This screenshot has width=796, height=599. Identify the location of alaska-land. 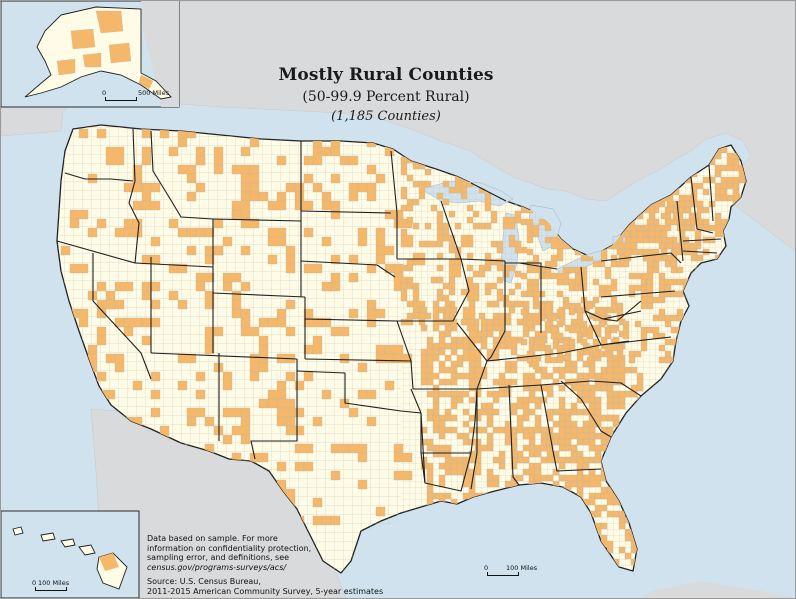
(98, 53).